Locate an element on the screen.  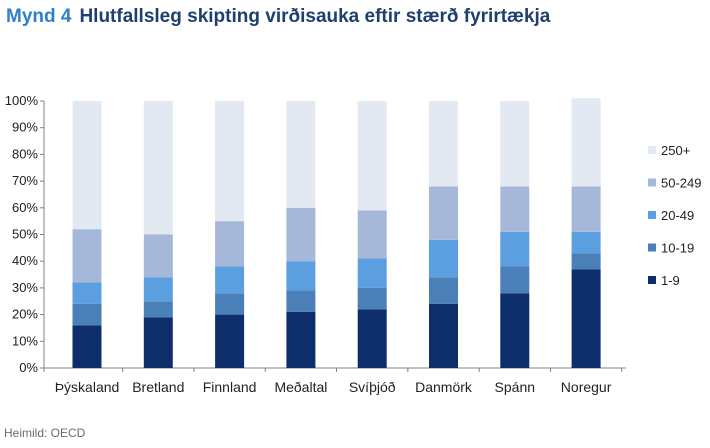
legend-swatch-250+ is located at coordinates (652, 150).